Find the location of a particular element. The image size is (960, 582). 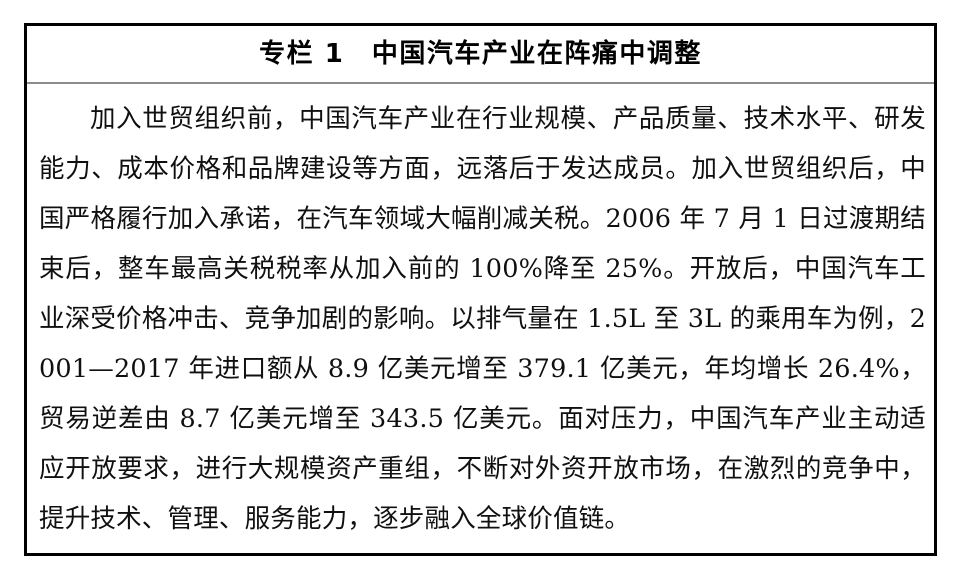

box-header: 专栏 1 中国汽车产业在阵痛中调整 is located at coordinates (480, 55).